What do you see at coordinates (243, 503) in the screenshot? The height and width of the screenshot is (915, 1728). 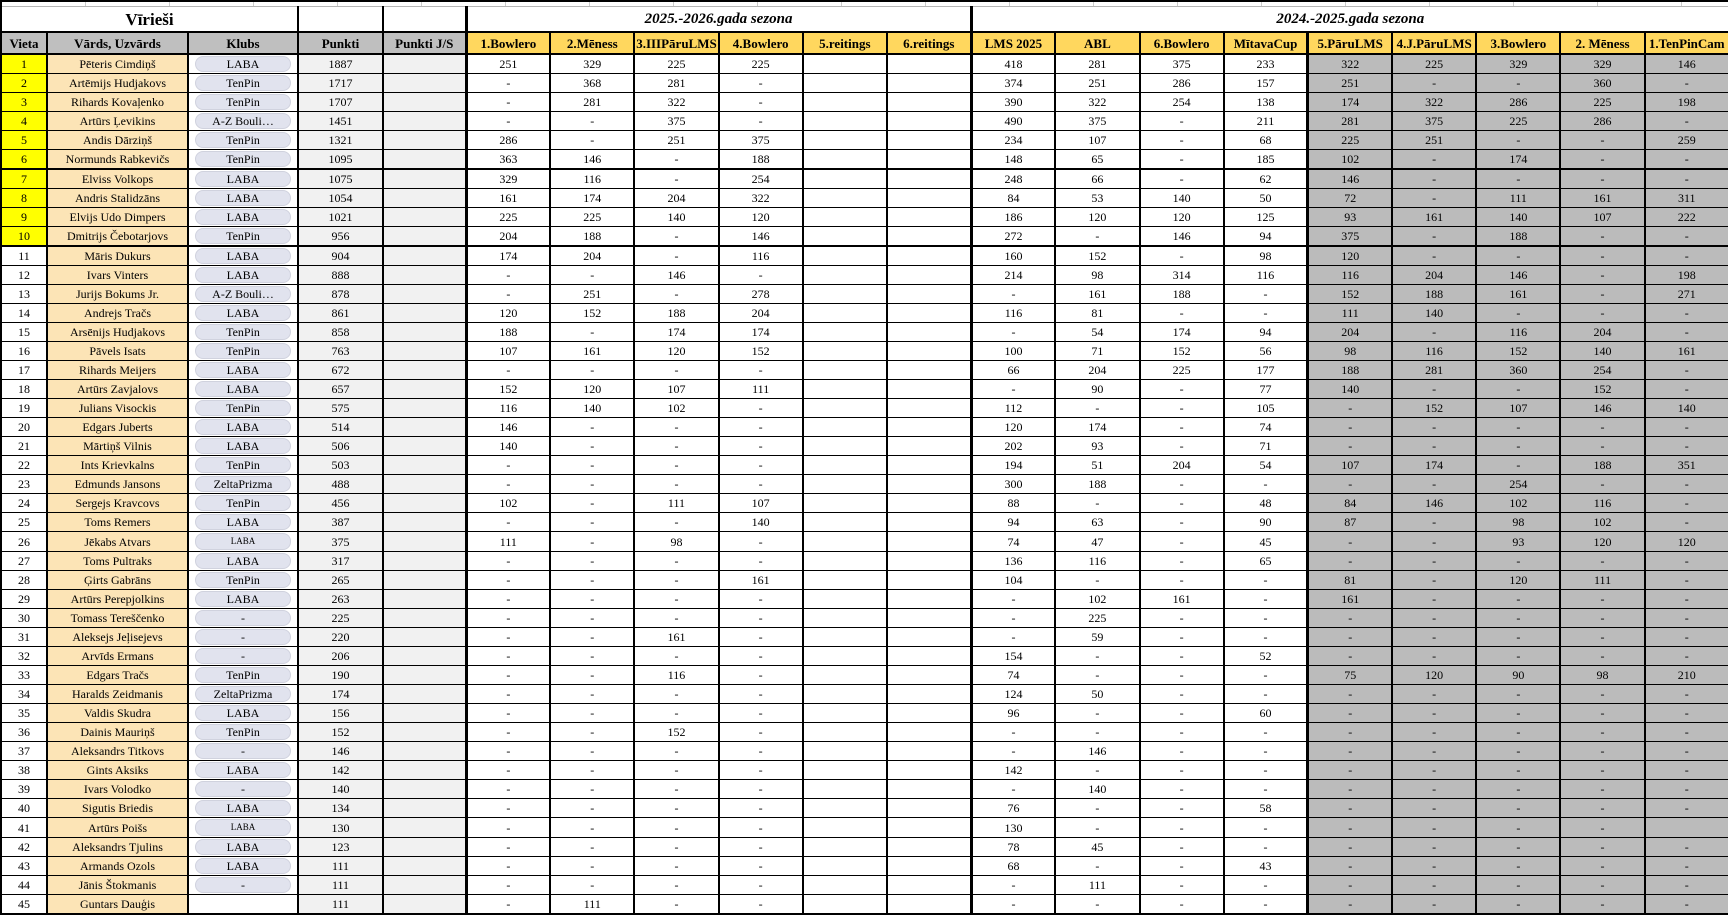 I see `club-pill: TenPin` at bounding box center [243, 503].